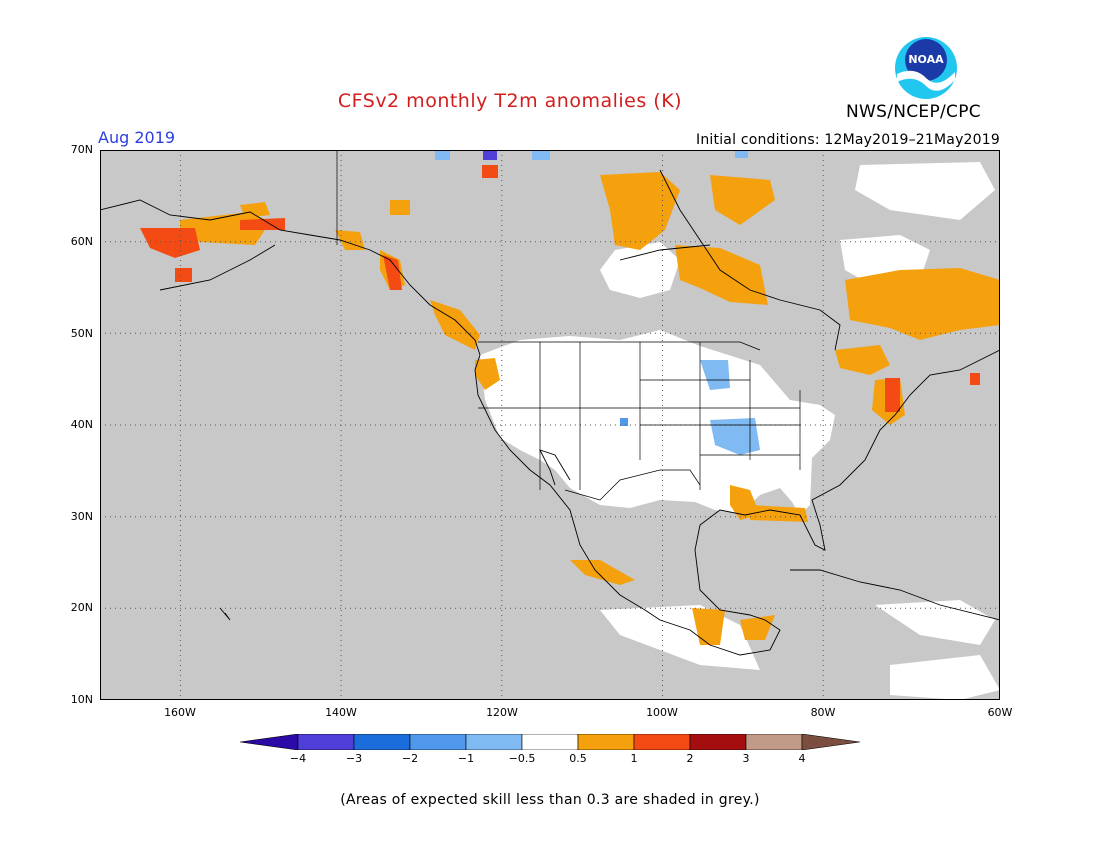 The height and width of the screenshot is (850, 1100). Describe the element at coordinates (578, 758) in the screenshot. I see `colorbar-label: 0.5` at that location.